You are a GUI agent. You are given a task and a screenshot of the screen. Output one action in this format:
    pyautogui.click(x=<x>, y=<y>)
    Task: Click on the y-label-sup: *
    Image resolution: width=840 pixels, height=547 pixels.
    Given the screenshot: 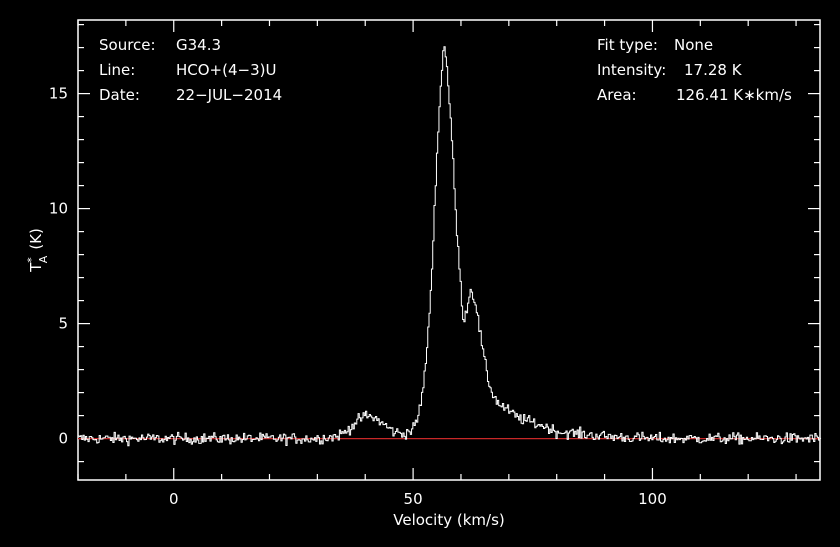 What is the action you would take?
    pyautogui.click(x=31, y=260)
    